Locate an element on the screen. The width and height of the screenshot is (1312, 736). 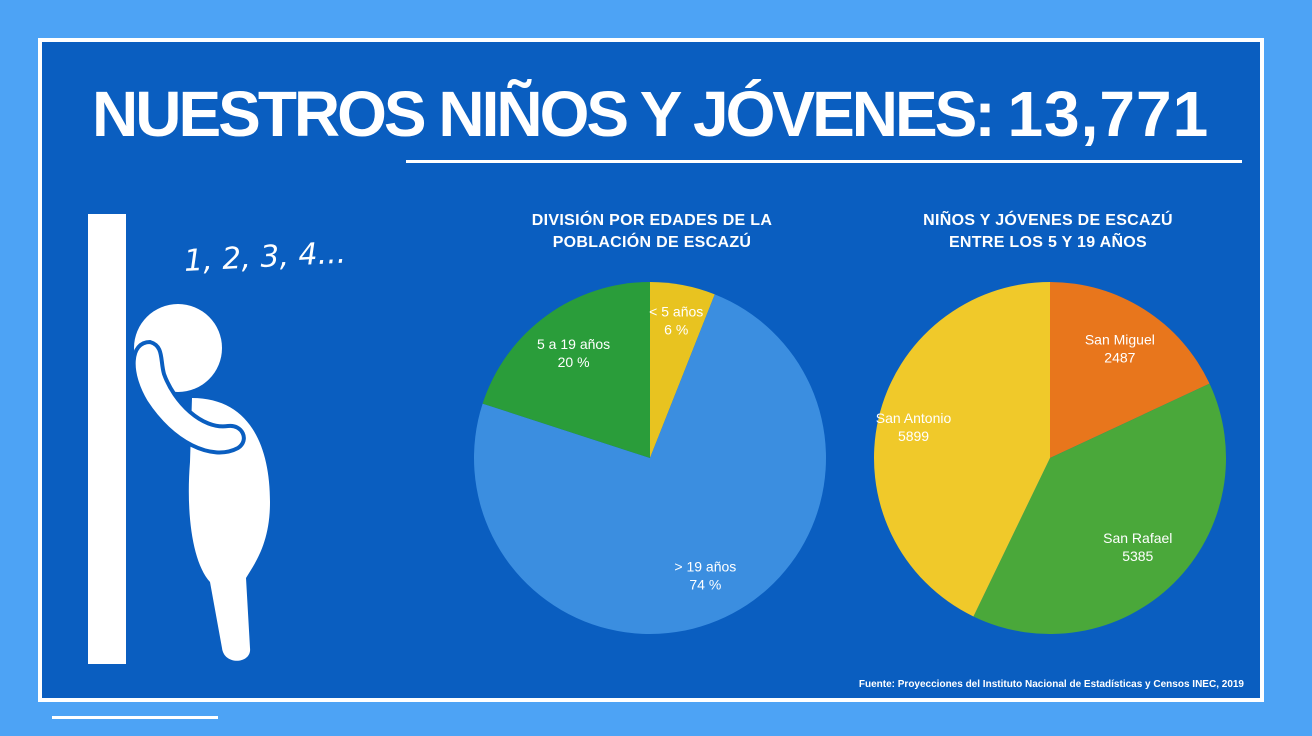
slice-label-19-a-os: > 19 años 74 % is located at coordinates (705, 576).